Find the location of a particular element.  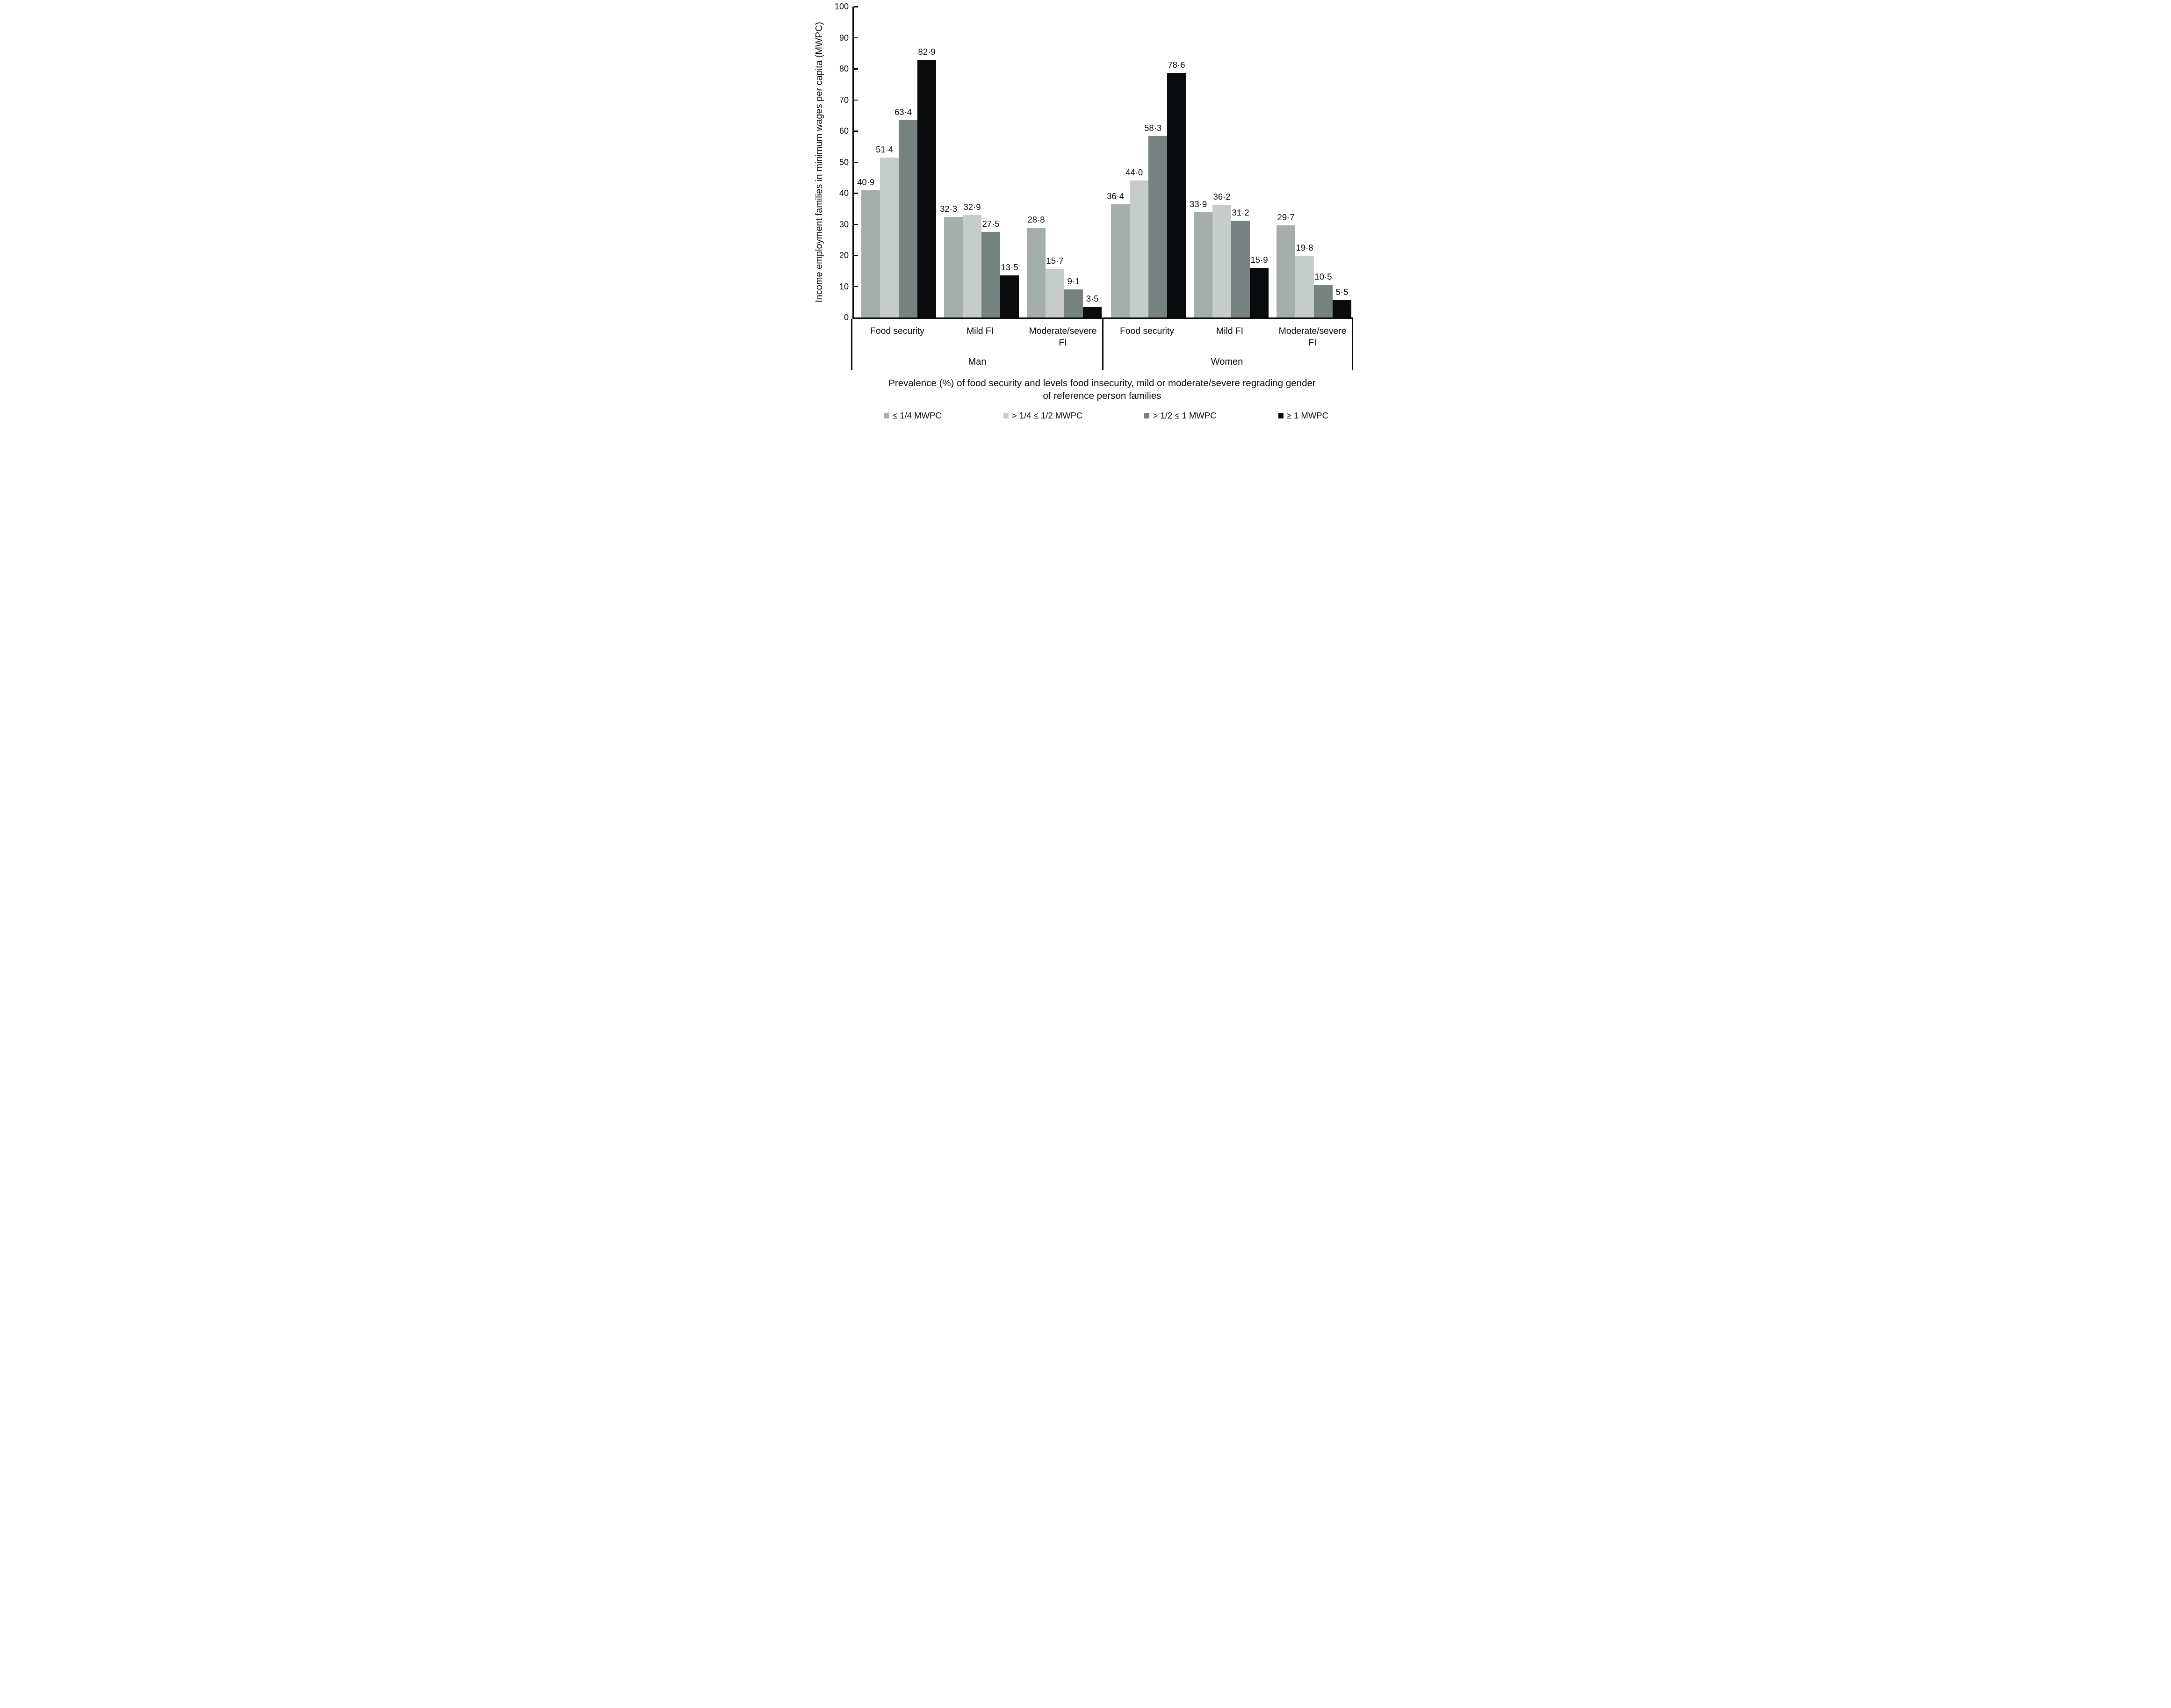

legend-item: > 1/2 ≤ 1 MWPC is located at coordinates (1181, 416).